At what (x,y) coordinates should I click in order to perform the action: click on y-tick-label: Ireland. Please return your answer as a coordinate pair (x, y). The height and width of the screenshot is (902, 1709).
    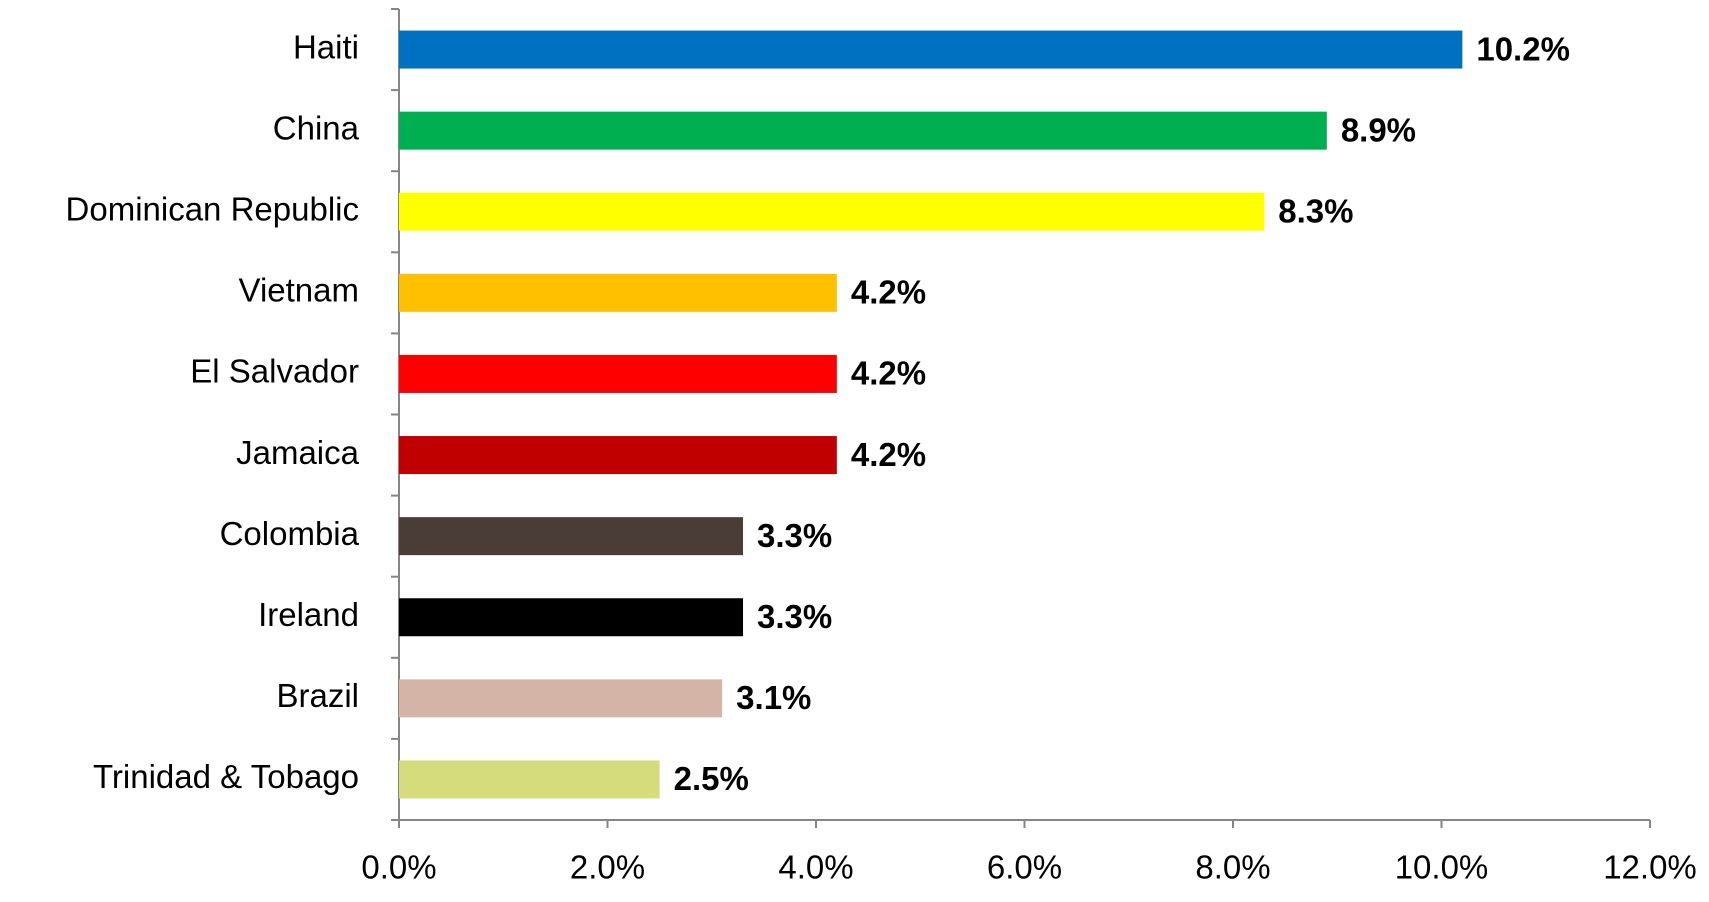
    Looking at the image, I should click on (308, 614).